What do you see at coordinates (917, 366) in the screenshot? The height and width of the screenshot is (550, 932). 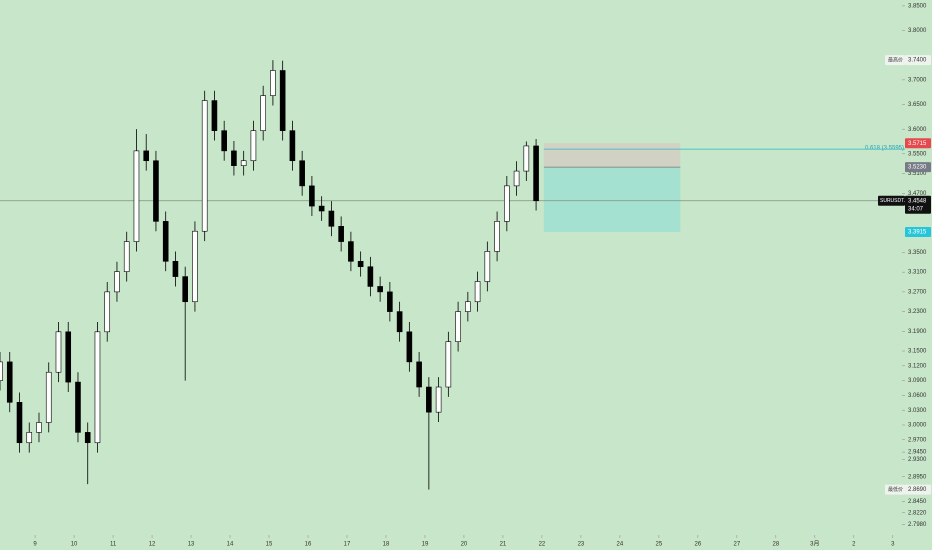 I see `y-tick-label: 3.1200` at bounding box center [917, 366].